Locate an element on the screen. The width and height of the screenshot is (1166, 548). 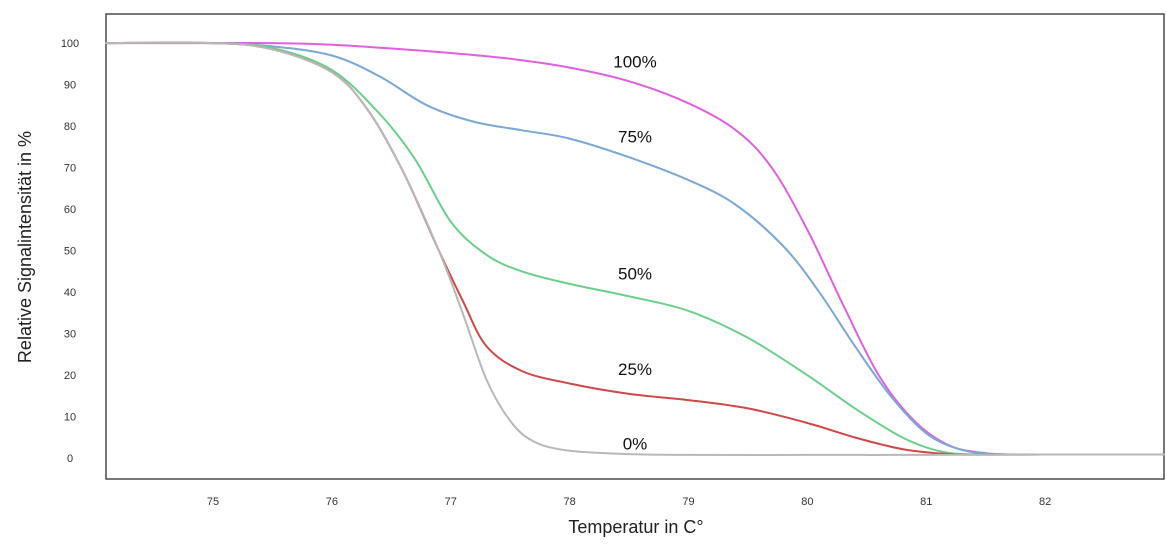
x-axis-title: Temperatur in C° is located at coordinates (635, 527).